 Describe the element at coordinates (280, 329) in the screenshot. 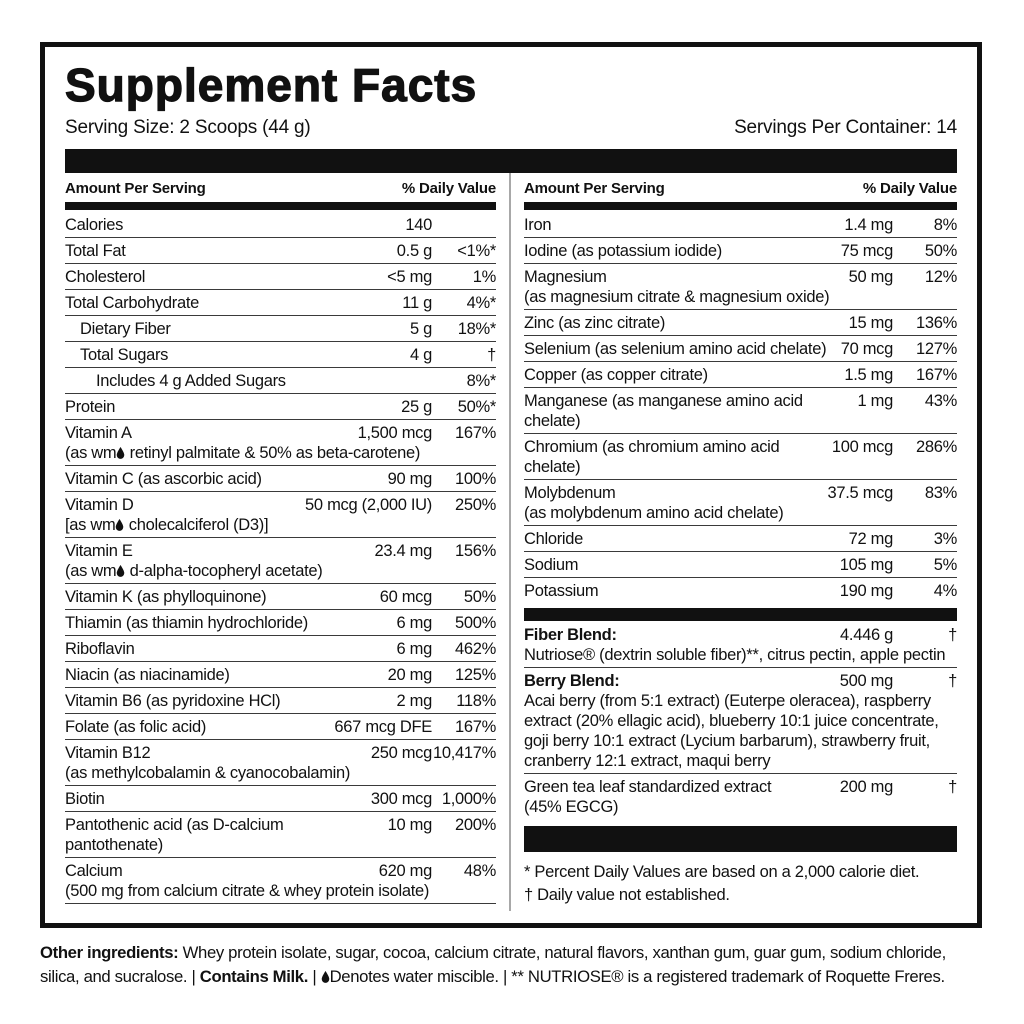

I see `nutrient-row-main: Dietary Fiber 5 g 18%*` at that location.